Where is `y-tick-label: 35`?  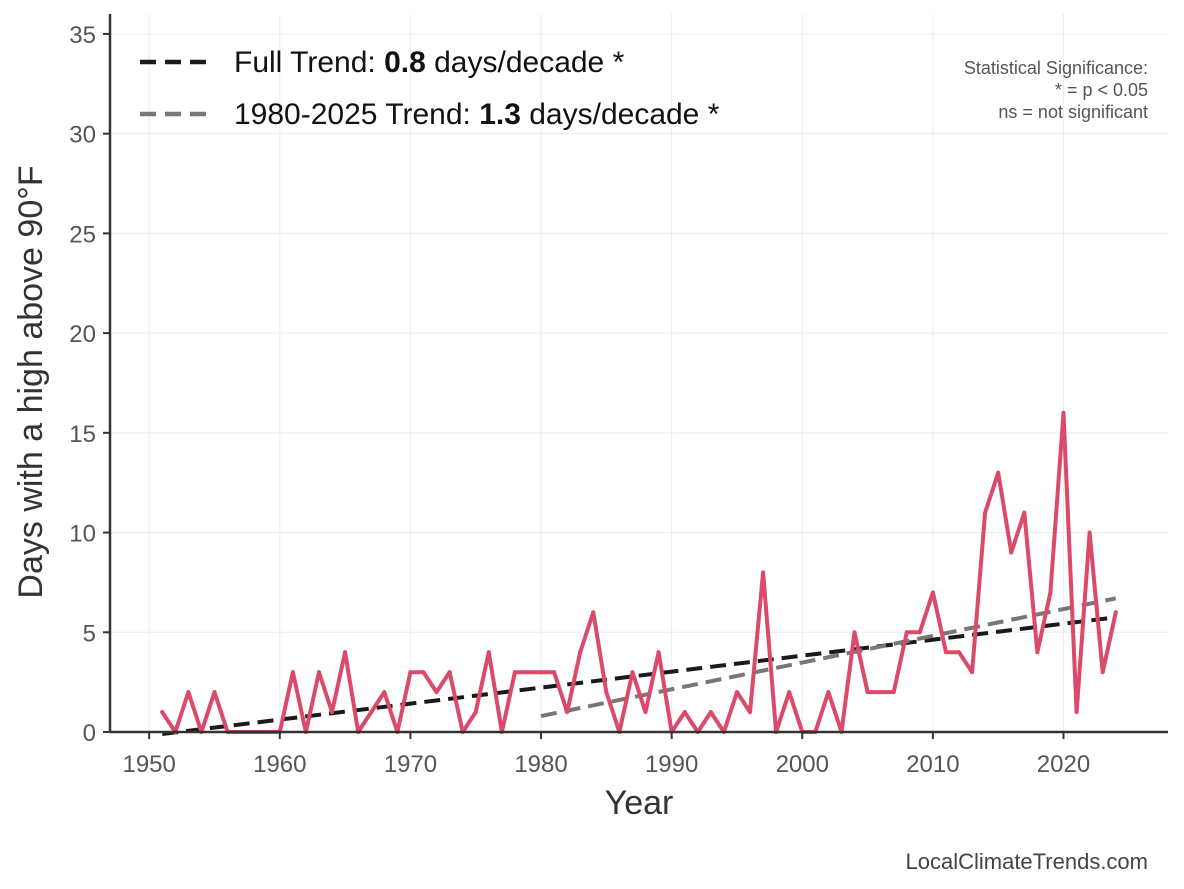
y-tick-label: 35 is located at coordinates (82, 35).